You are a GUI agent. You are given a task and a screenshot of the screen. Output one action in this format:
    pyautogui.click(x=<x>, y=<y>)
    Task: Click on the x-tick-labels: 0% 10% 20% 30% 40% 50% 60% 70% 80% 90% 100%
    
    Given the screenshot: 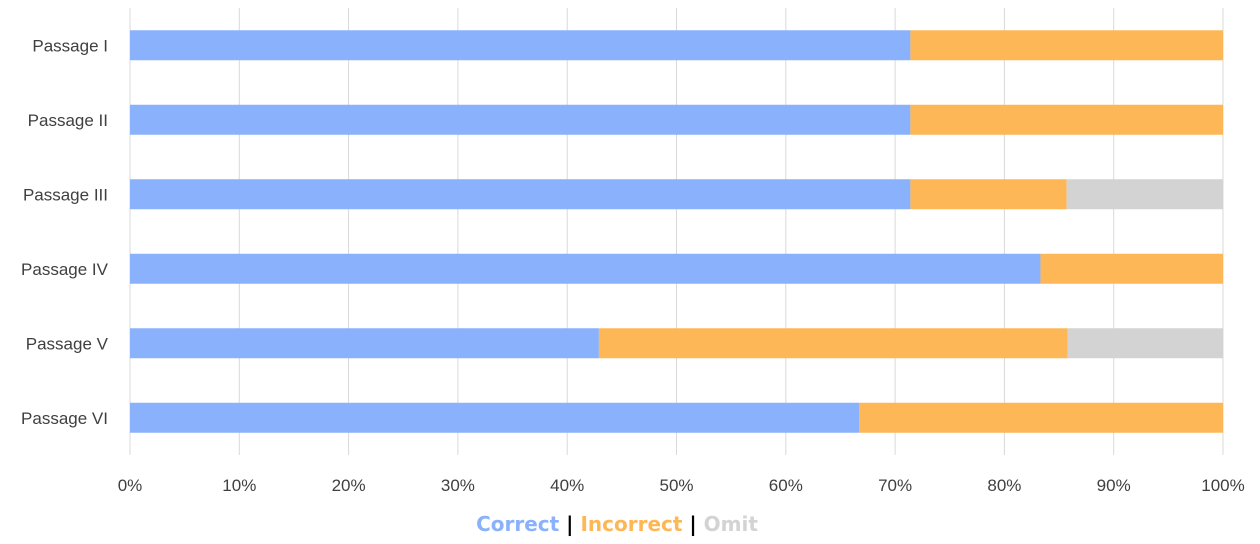 What is the action you would take?
    pyautogui.click(x=681, y=485)
    